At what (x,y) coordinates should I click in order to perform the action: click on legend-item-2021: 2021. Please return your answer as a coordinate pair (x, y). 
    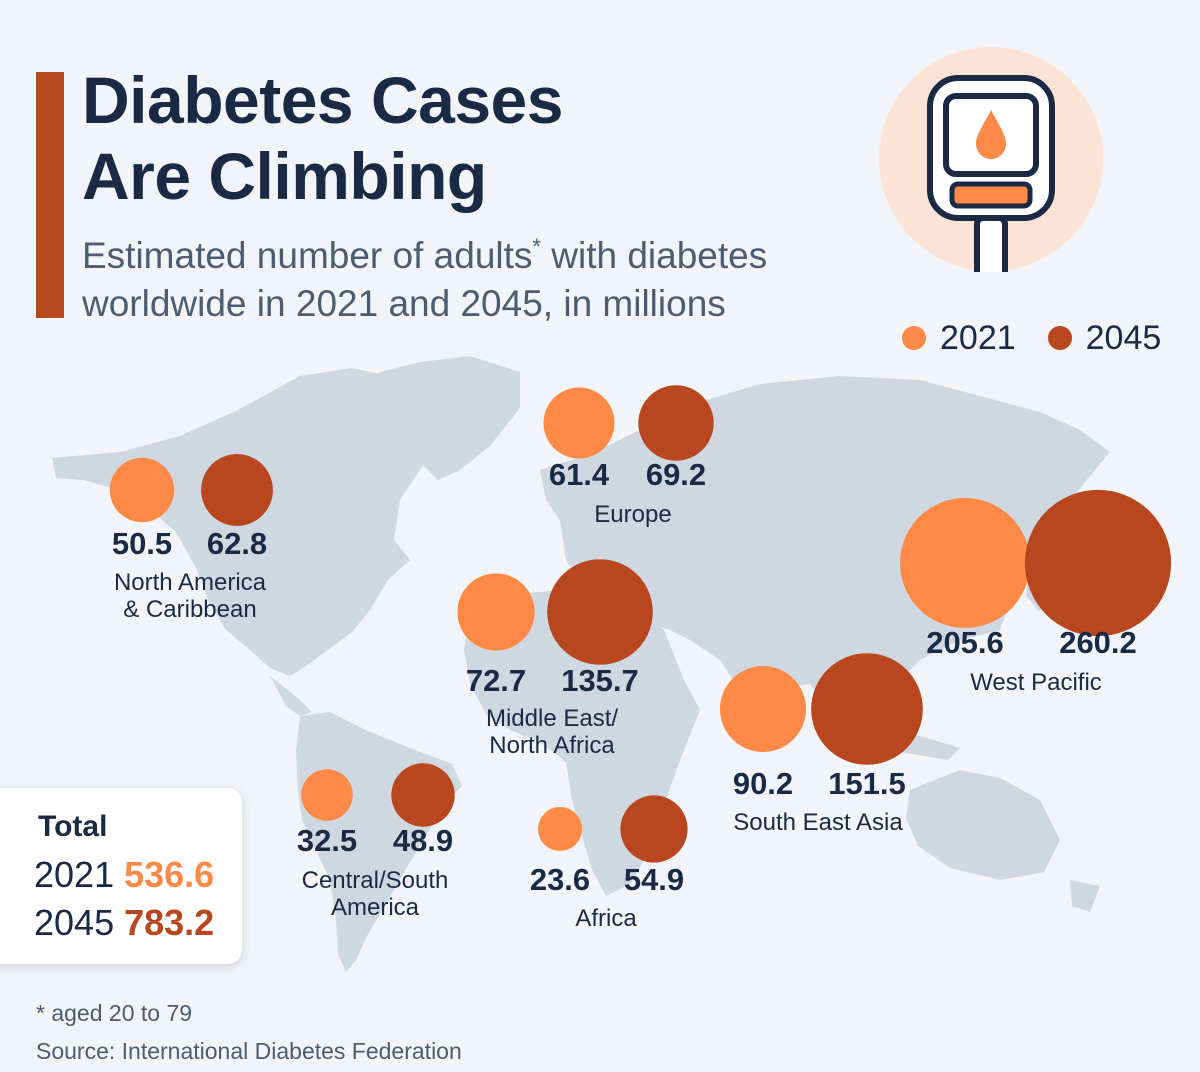
    Looking at the image, I should click on (959, 338).